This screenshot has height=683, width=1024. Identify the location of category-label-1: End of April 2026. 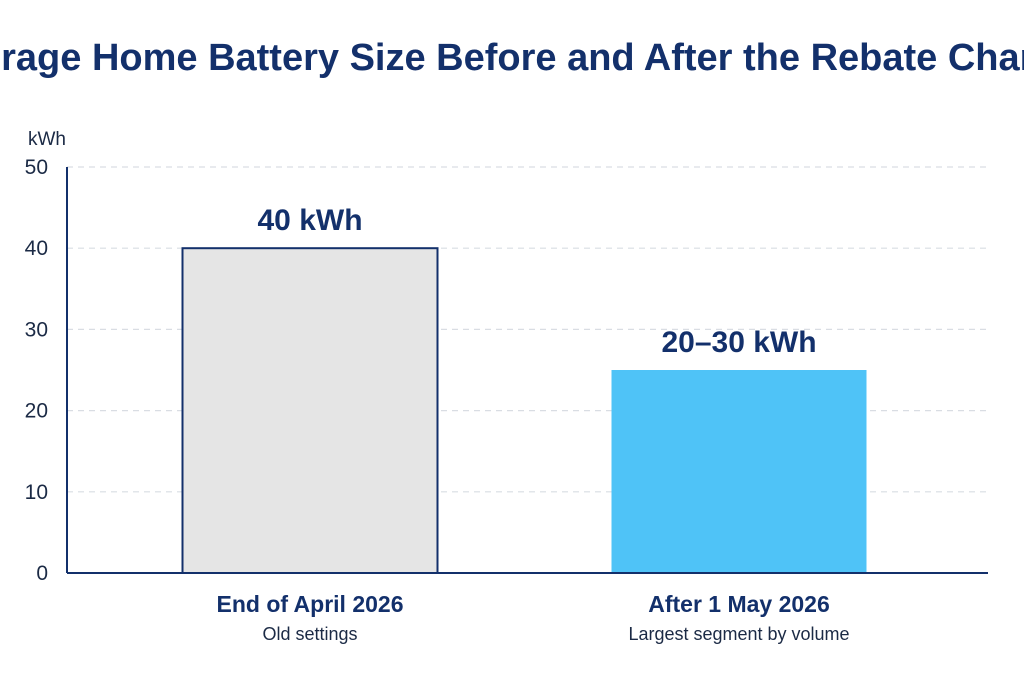
(309, 604).